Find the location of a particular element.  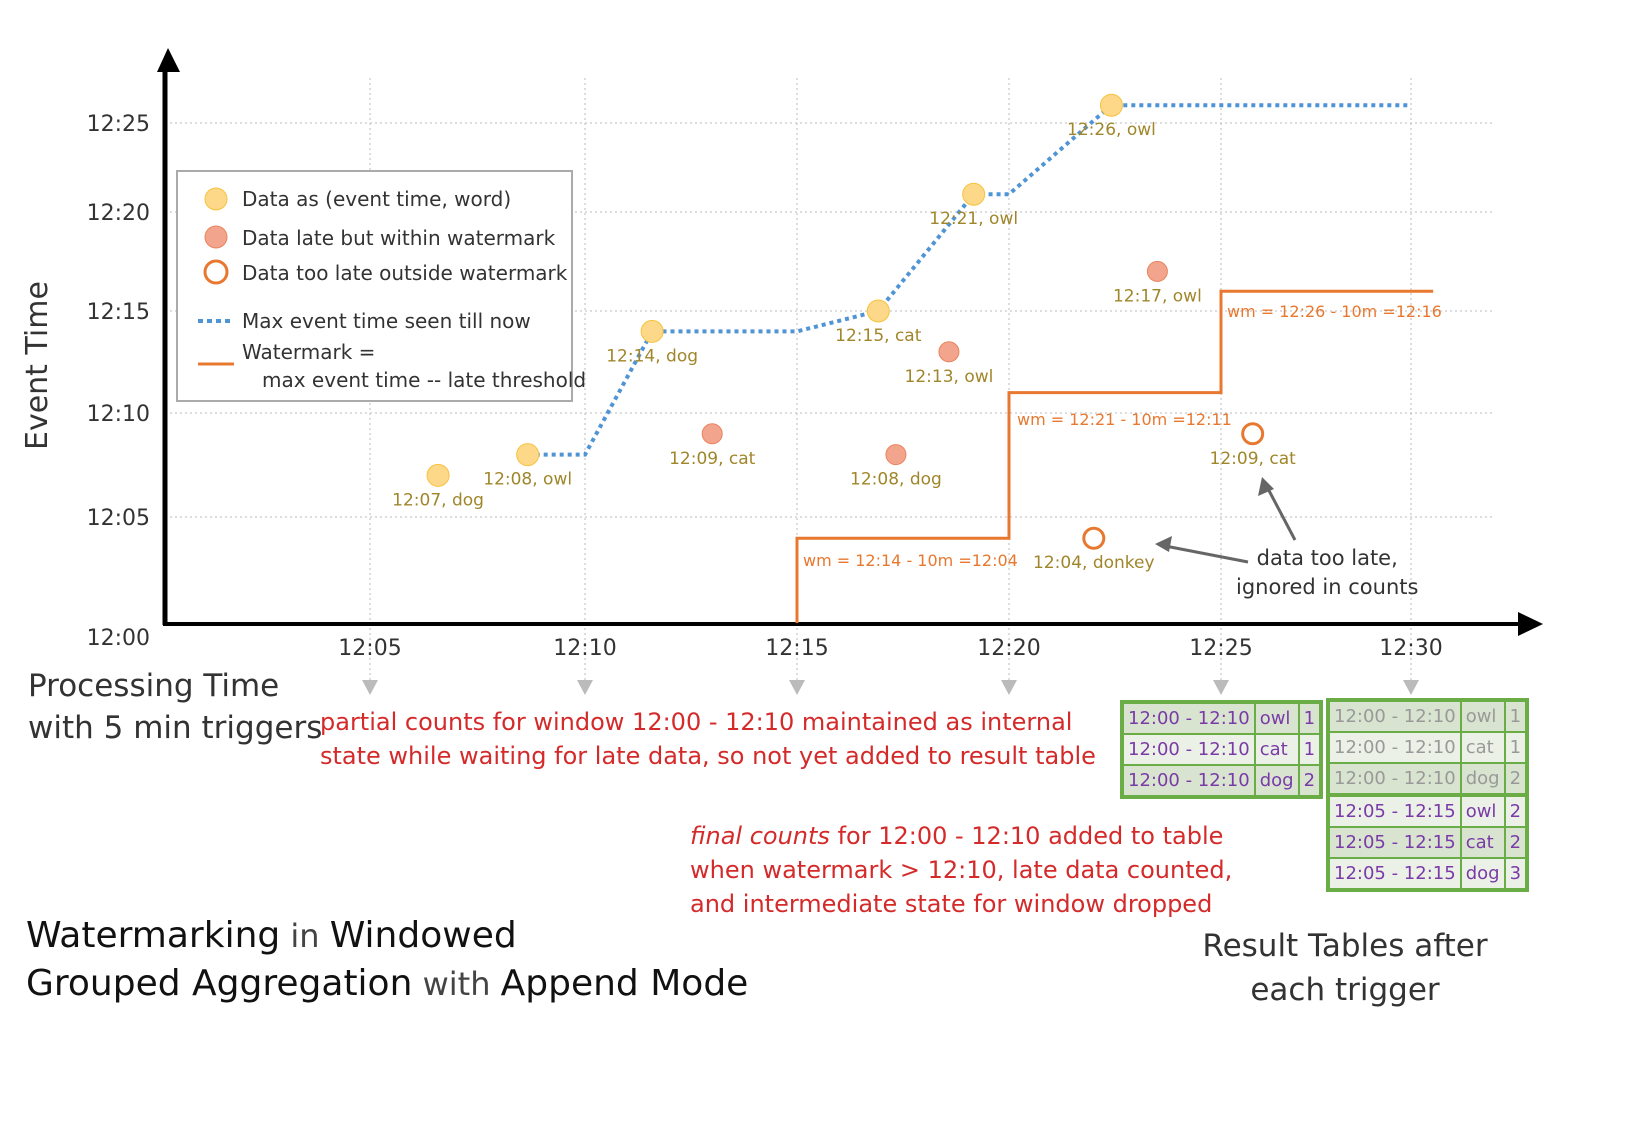

legend-item: Data too late outside watermark is located at coordinates (405, 273).